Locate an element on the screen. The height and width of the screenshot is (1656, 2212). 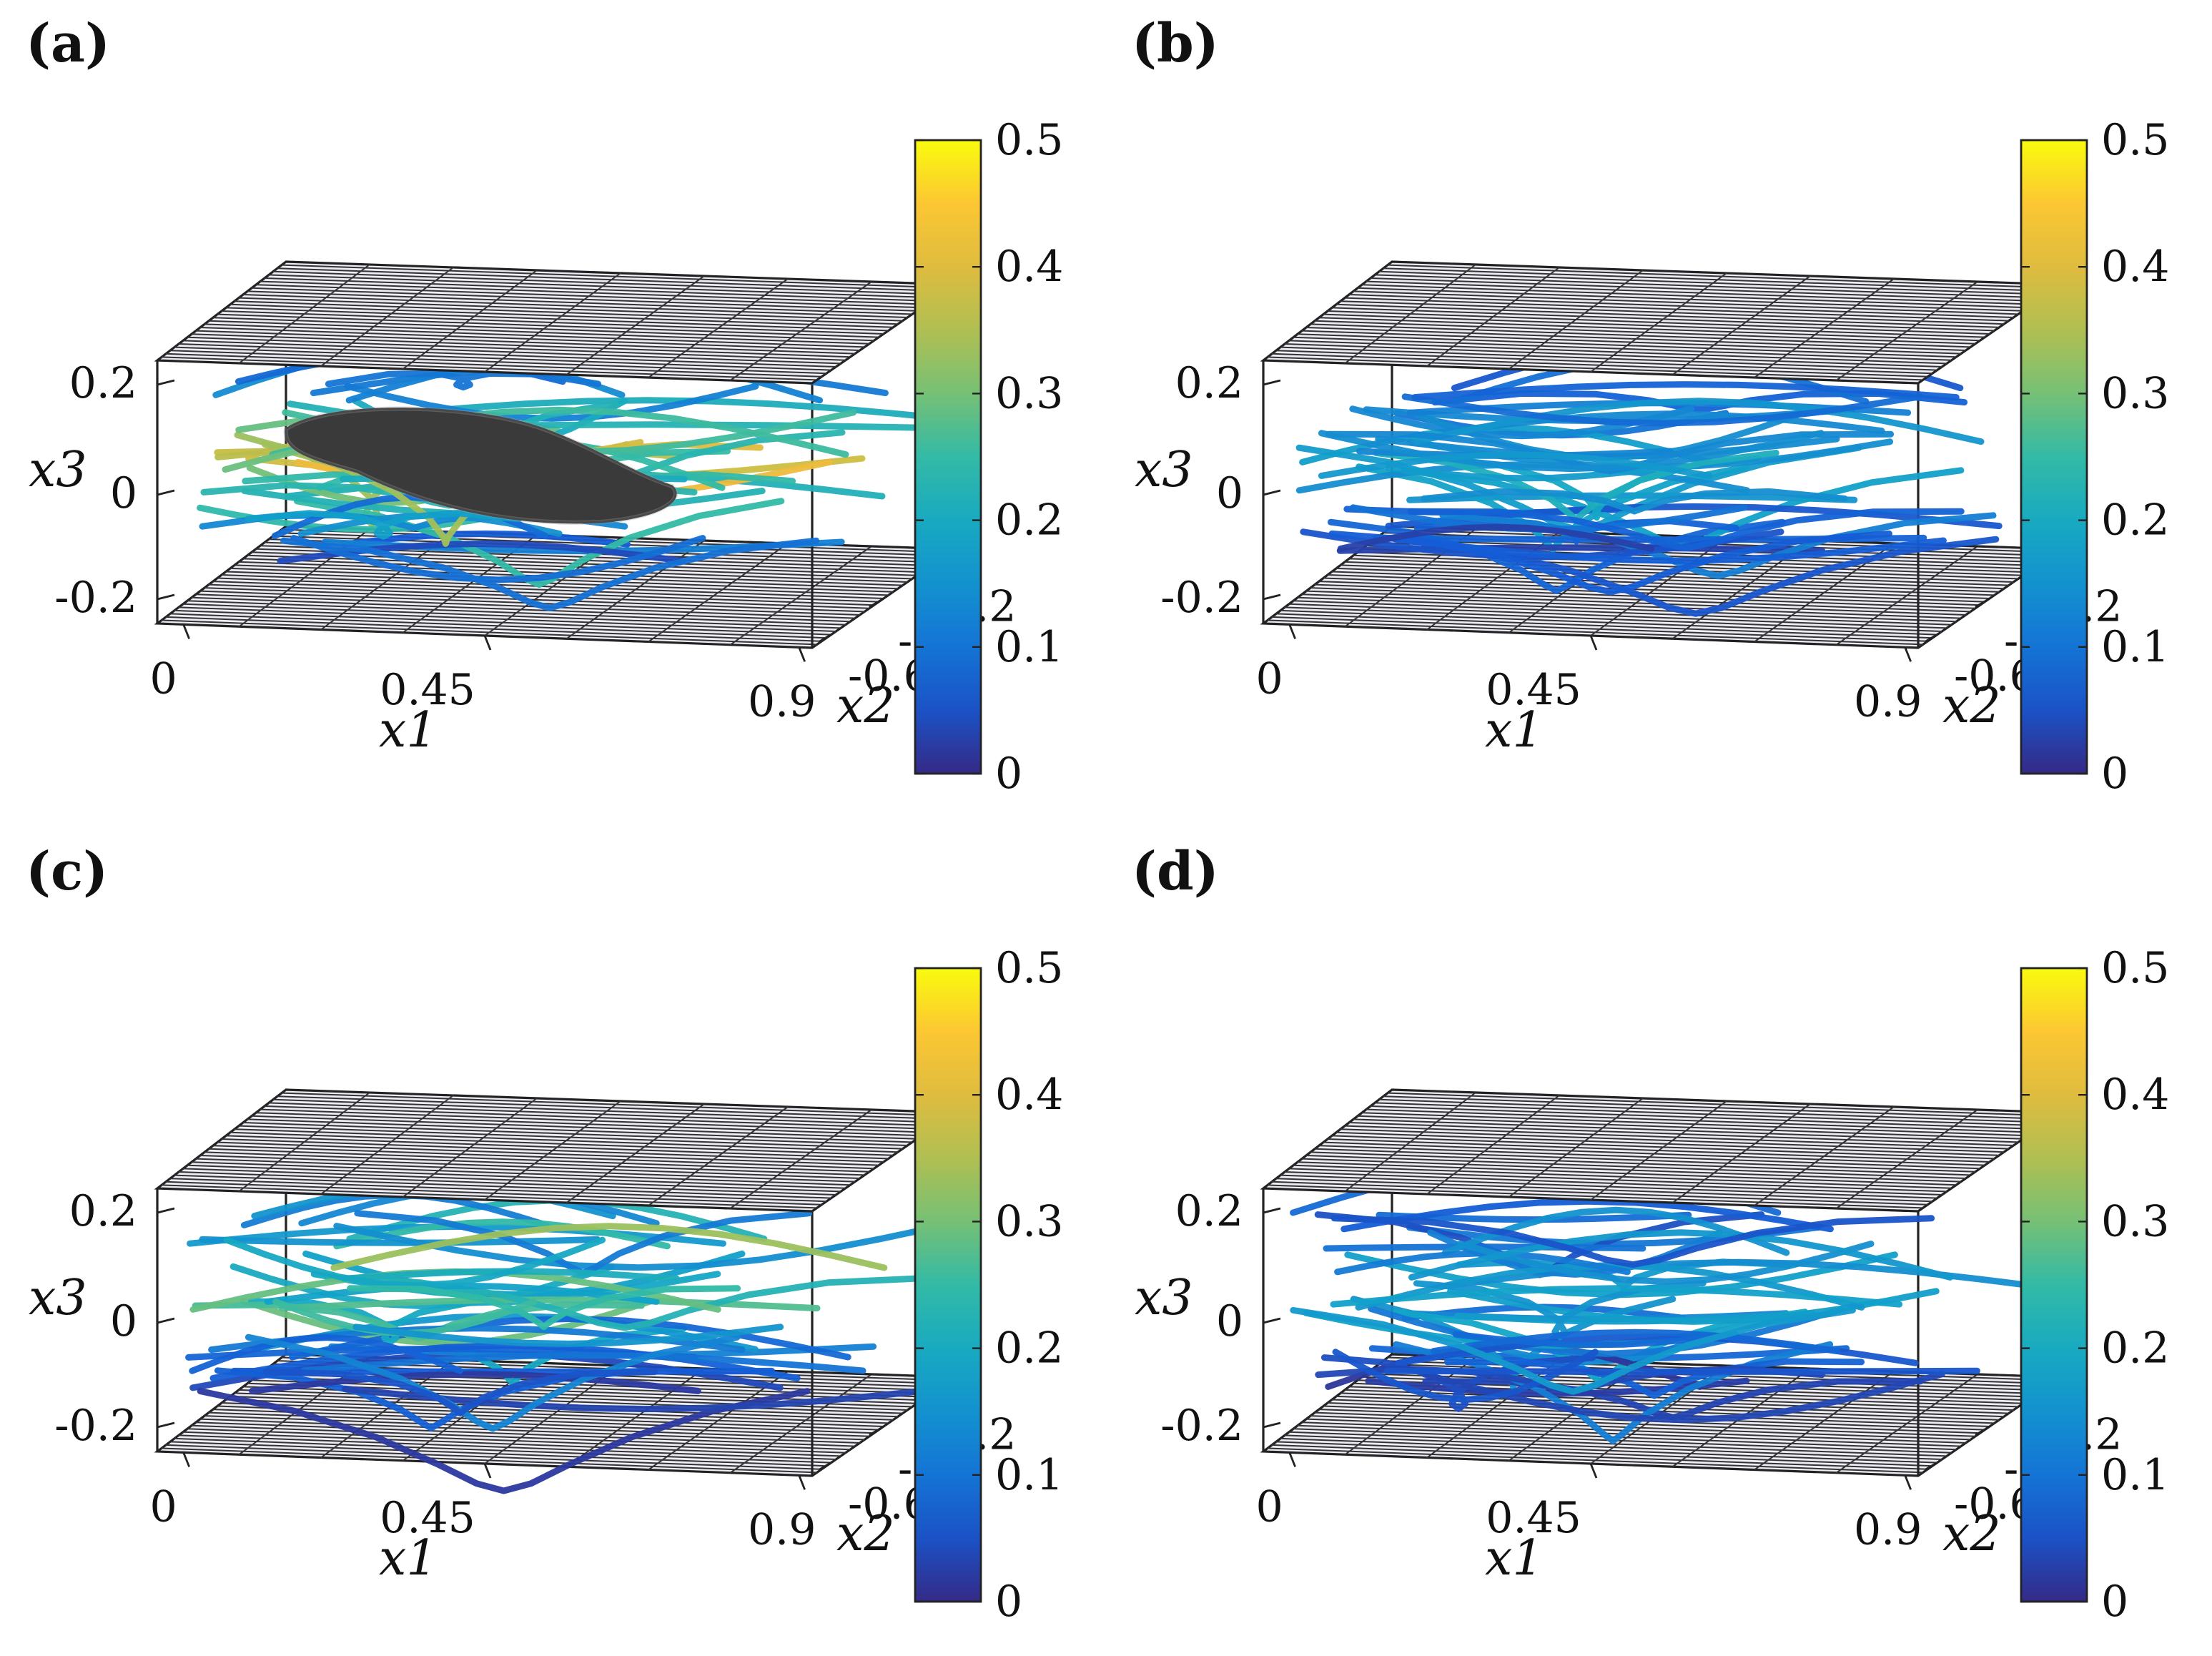
x3-tick-label: 0.2 is located at coordinates (103, 383).